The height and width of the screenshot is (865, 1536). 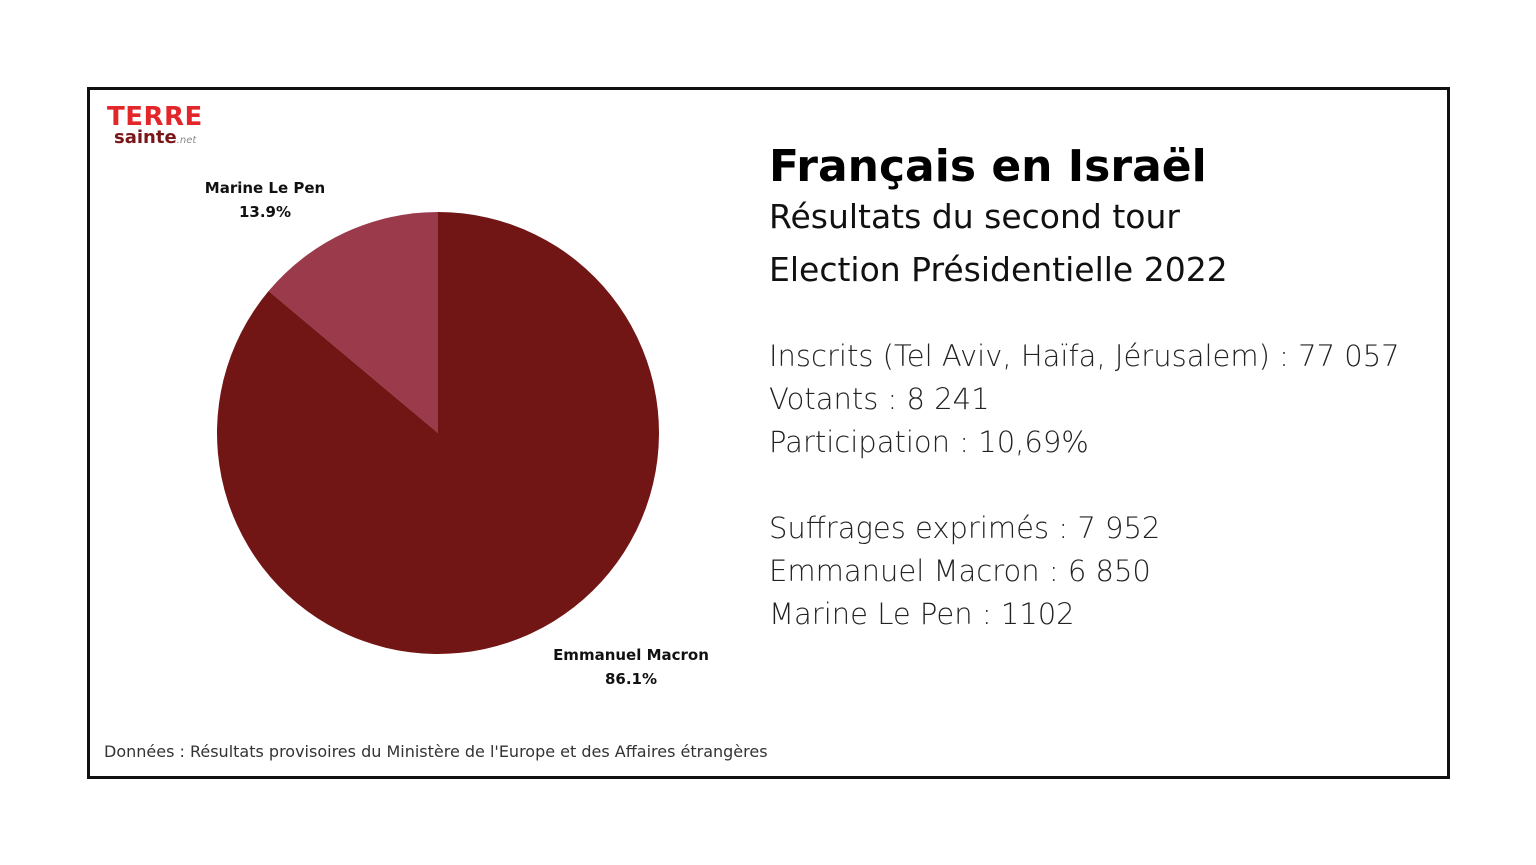 I want to click on pie-slice-marine-le-pen, so click(x=353, y=322).